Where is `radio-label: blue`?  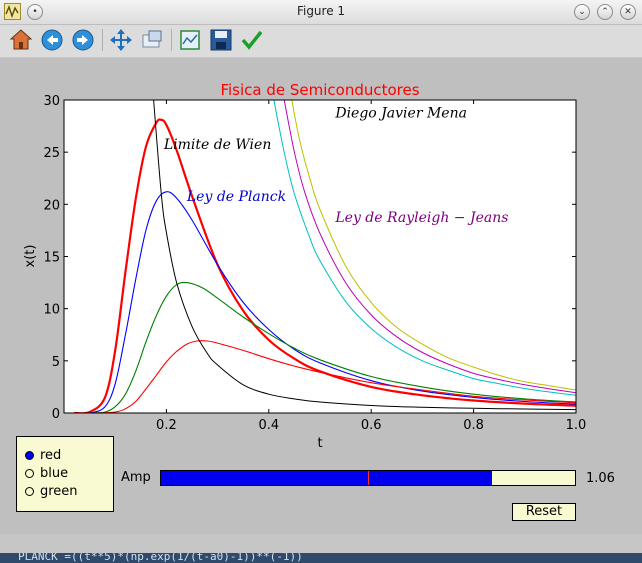 radio-label: blue is located at coordinates (54, 473).